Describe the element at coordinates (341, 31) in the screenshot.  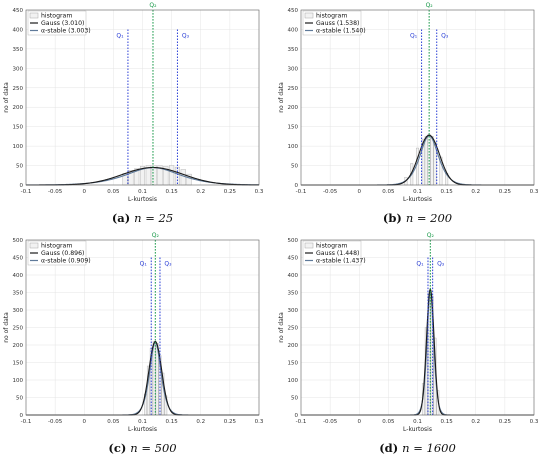
I see `legend-stable-label: α-stable (1.540)` at that location.